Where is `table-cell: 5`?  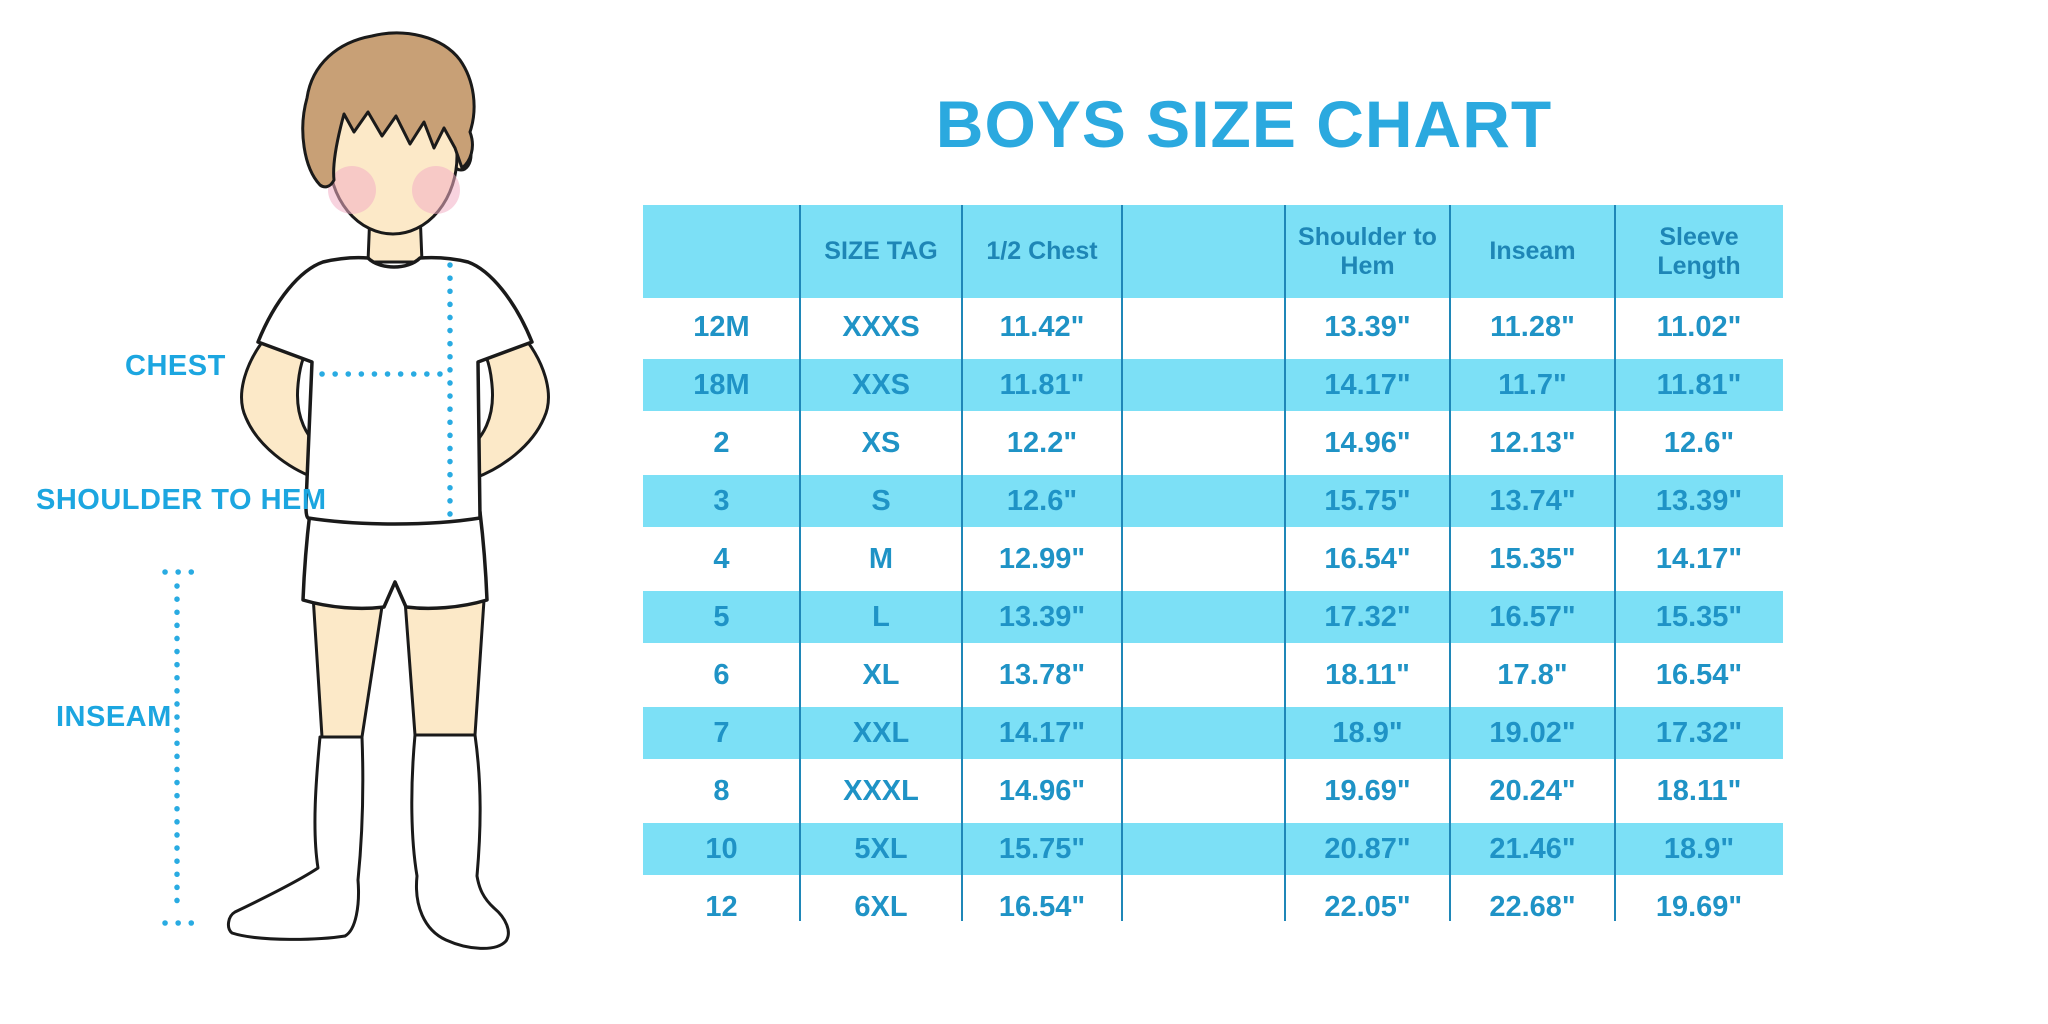 table-cell: 5 is located at coordinates (721, 617).